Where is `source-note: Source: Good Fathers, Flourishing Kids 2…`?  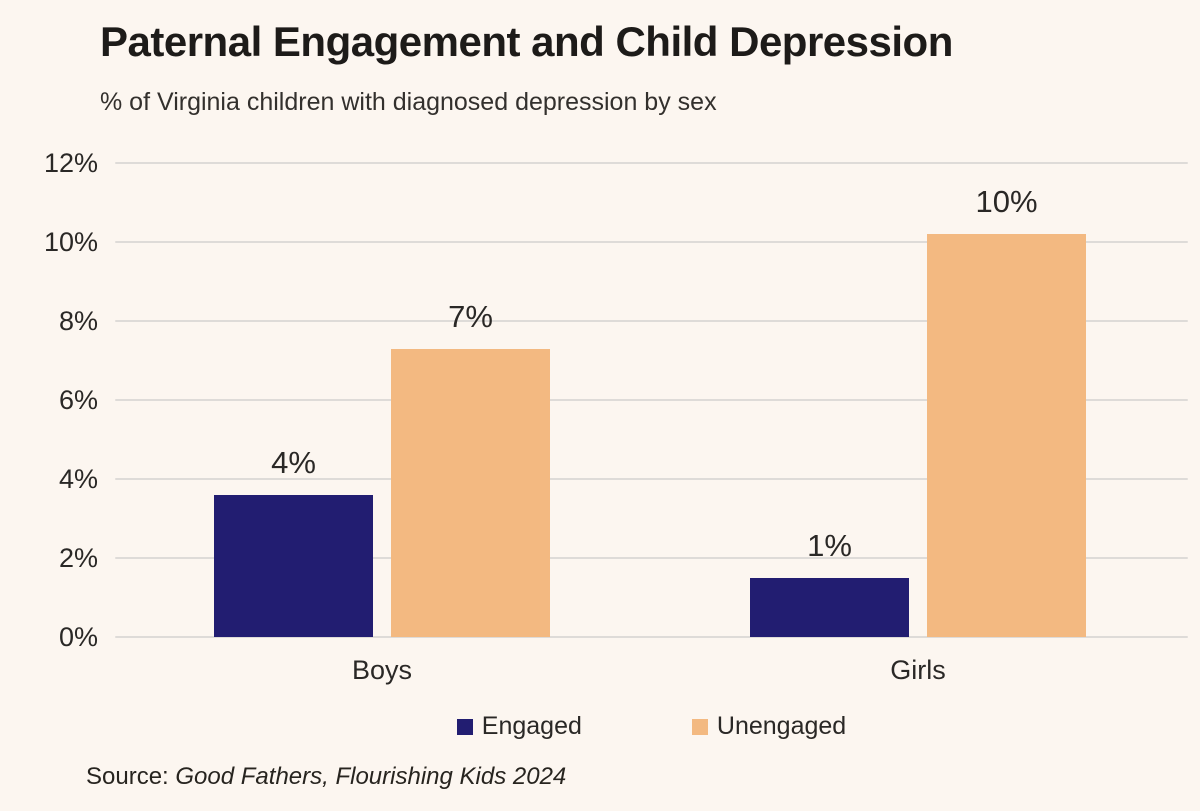
source-note: Source: Good Fathers, Flourishing Kids 2… is located at coordinates (326, 777).